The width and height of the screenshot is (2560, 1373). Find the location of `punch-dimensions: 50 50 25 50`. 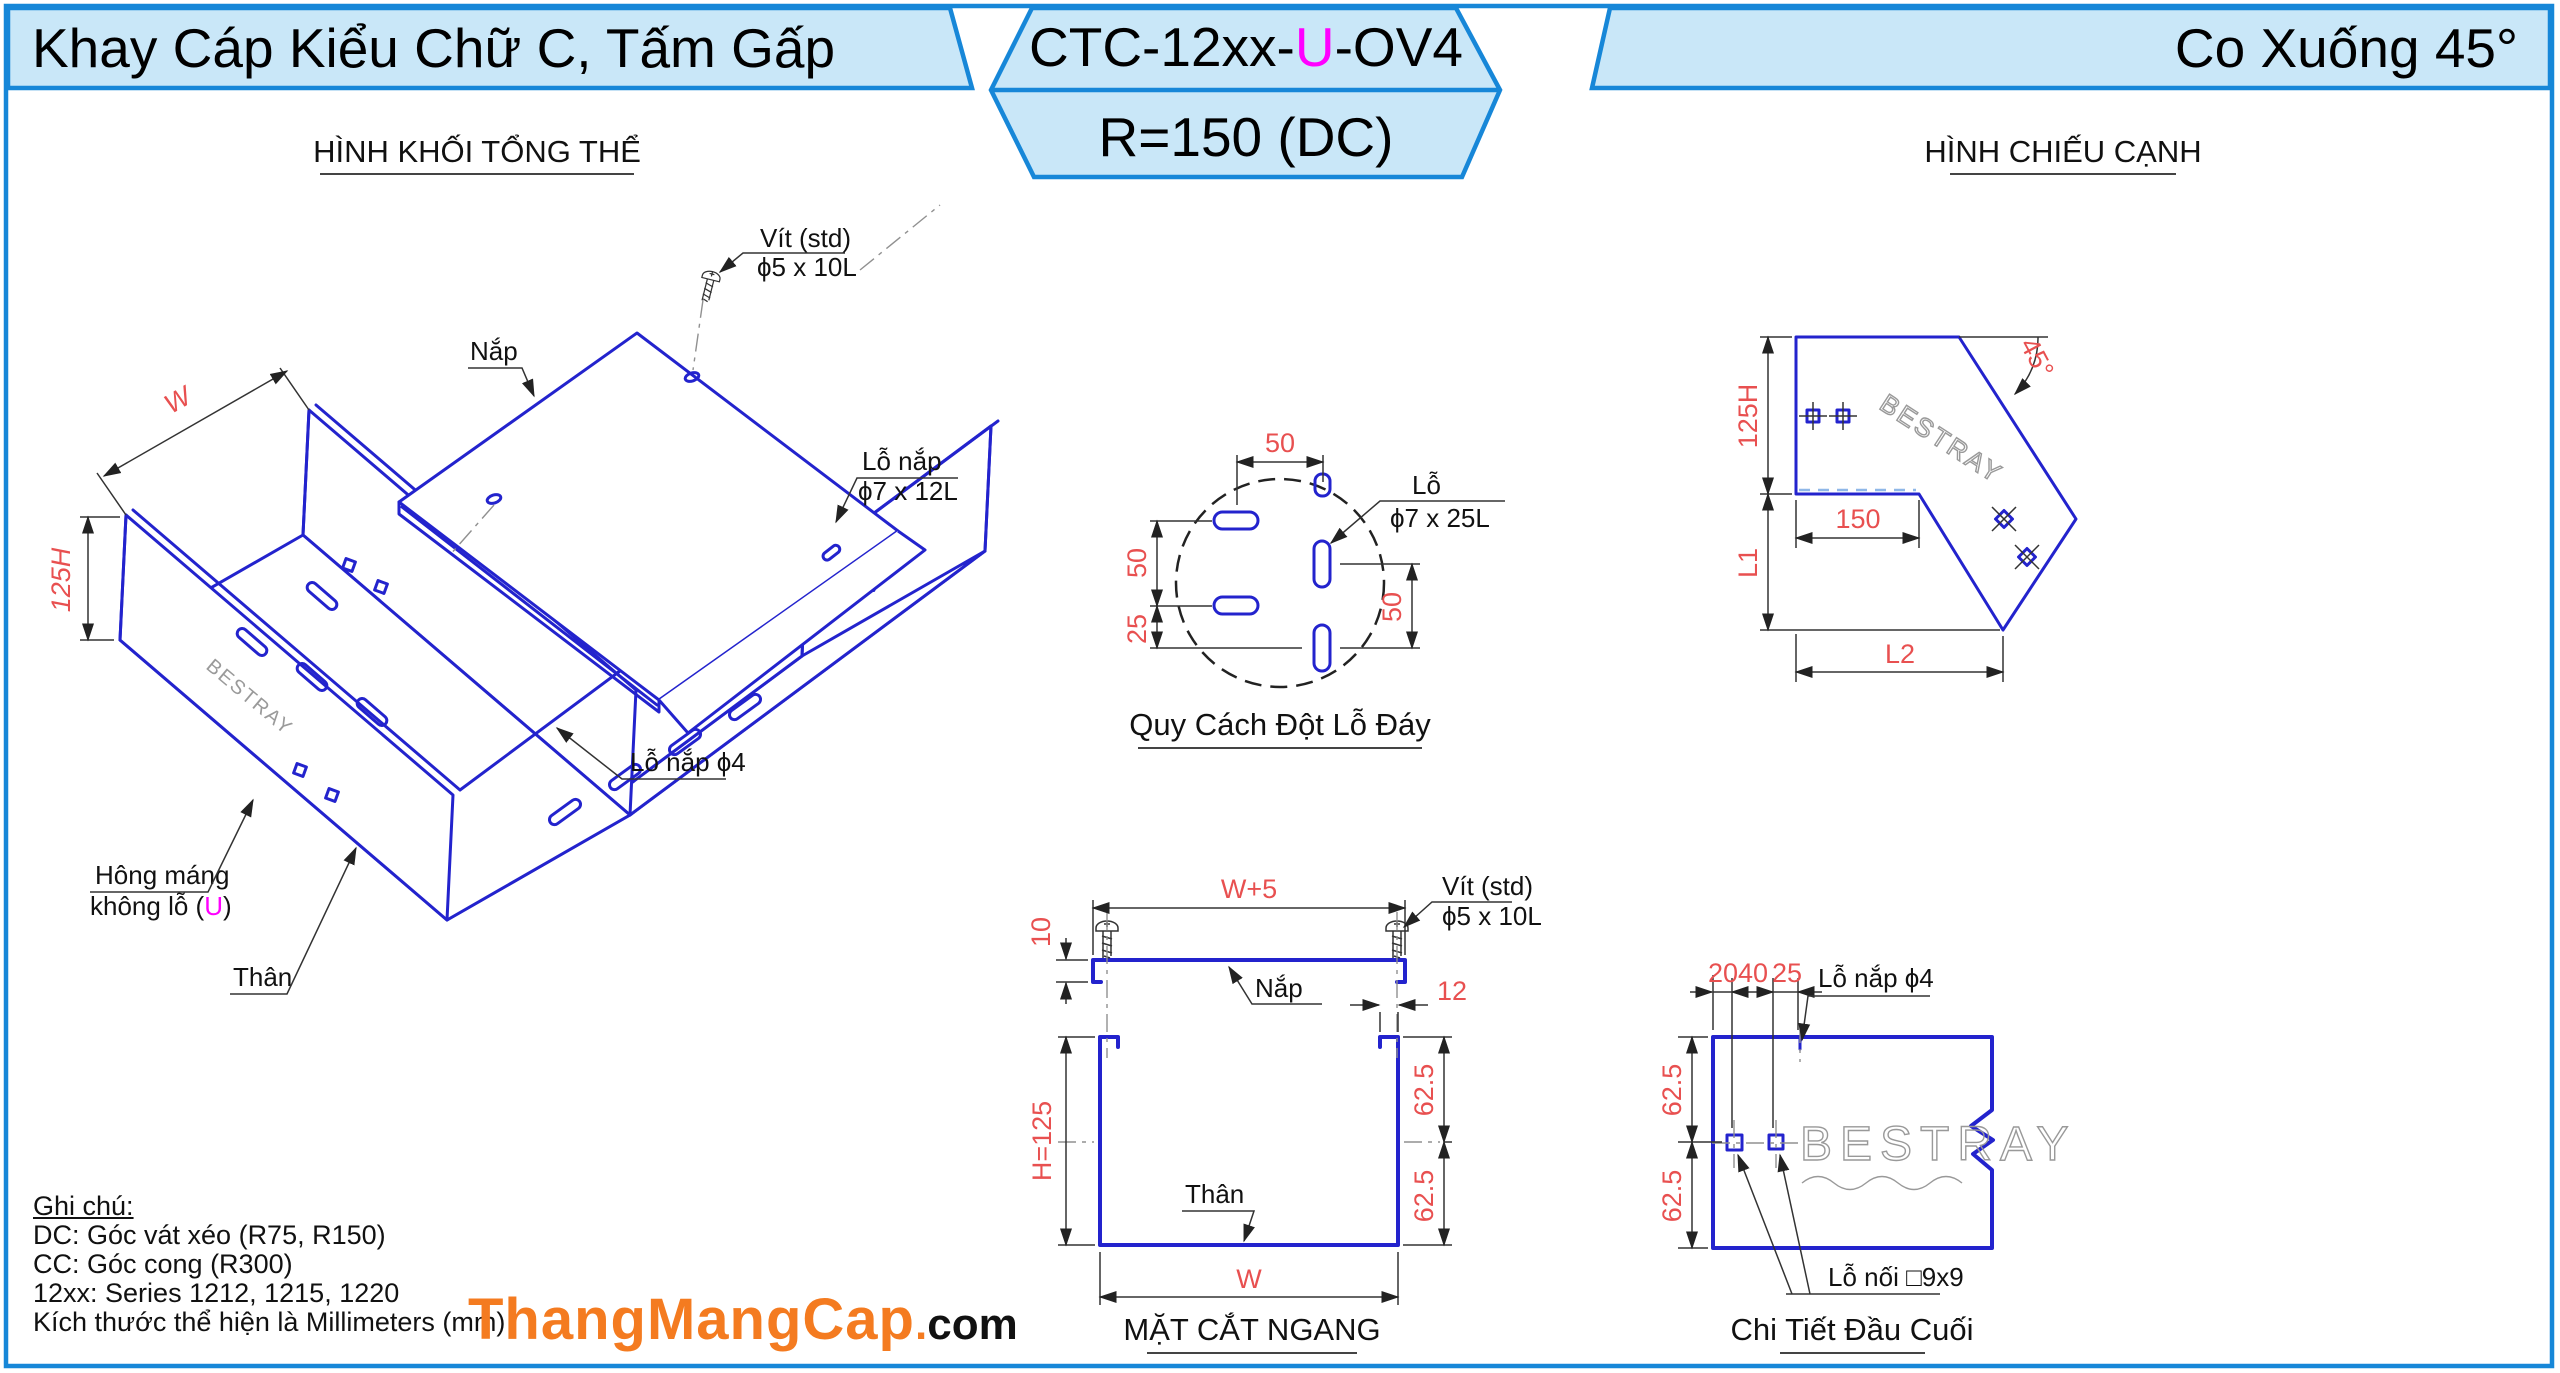

punch-dimensions: 50 50 25 50 is located at coordinates (1271, 539).